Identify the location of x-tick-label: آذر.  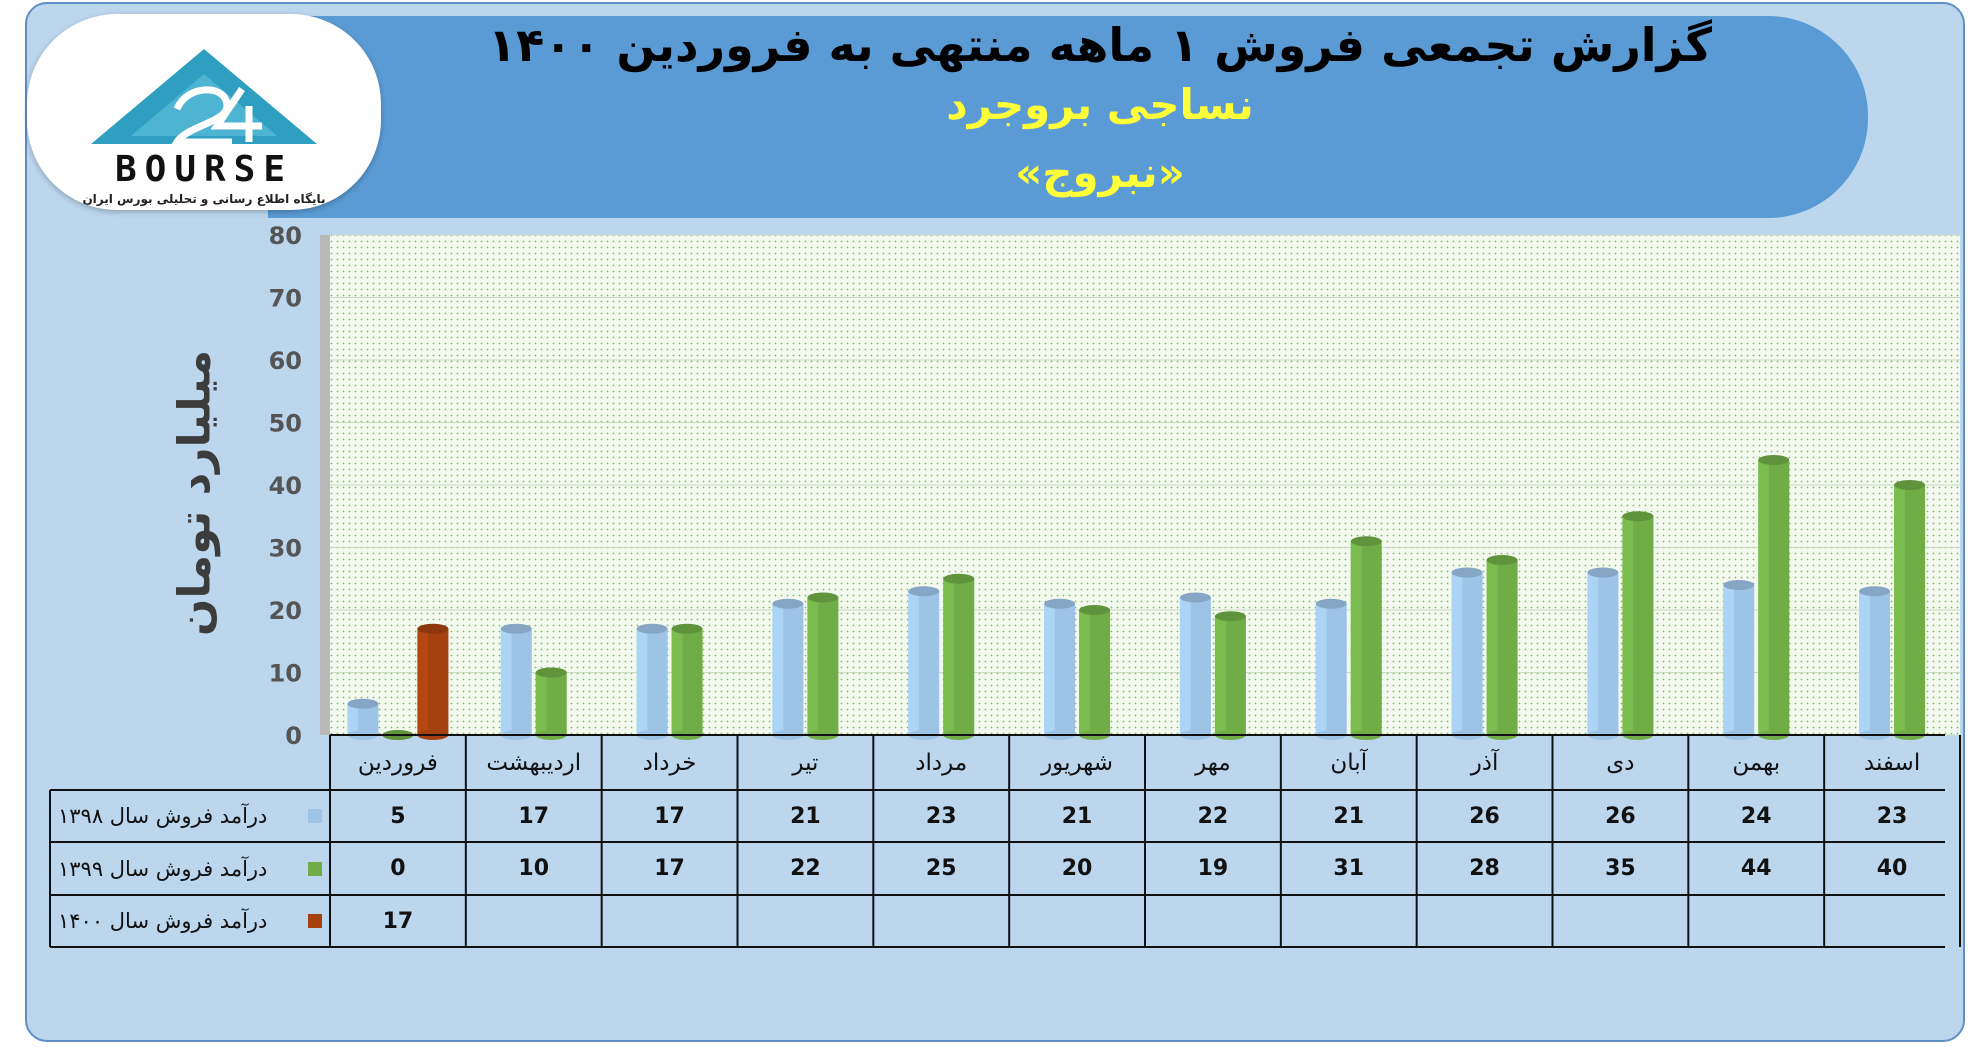
(1484, 762).